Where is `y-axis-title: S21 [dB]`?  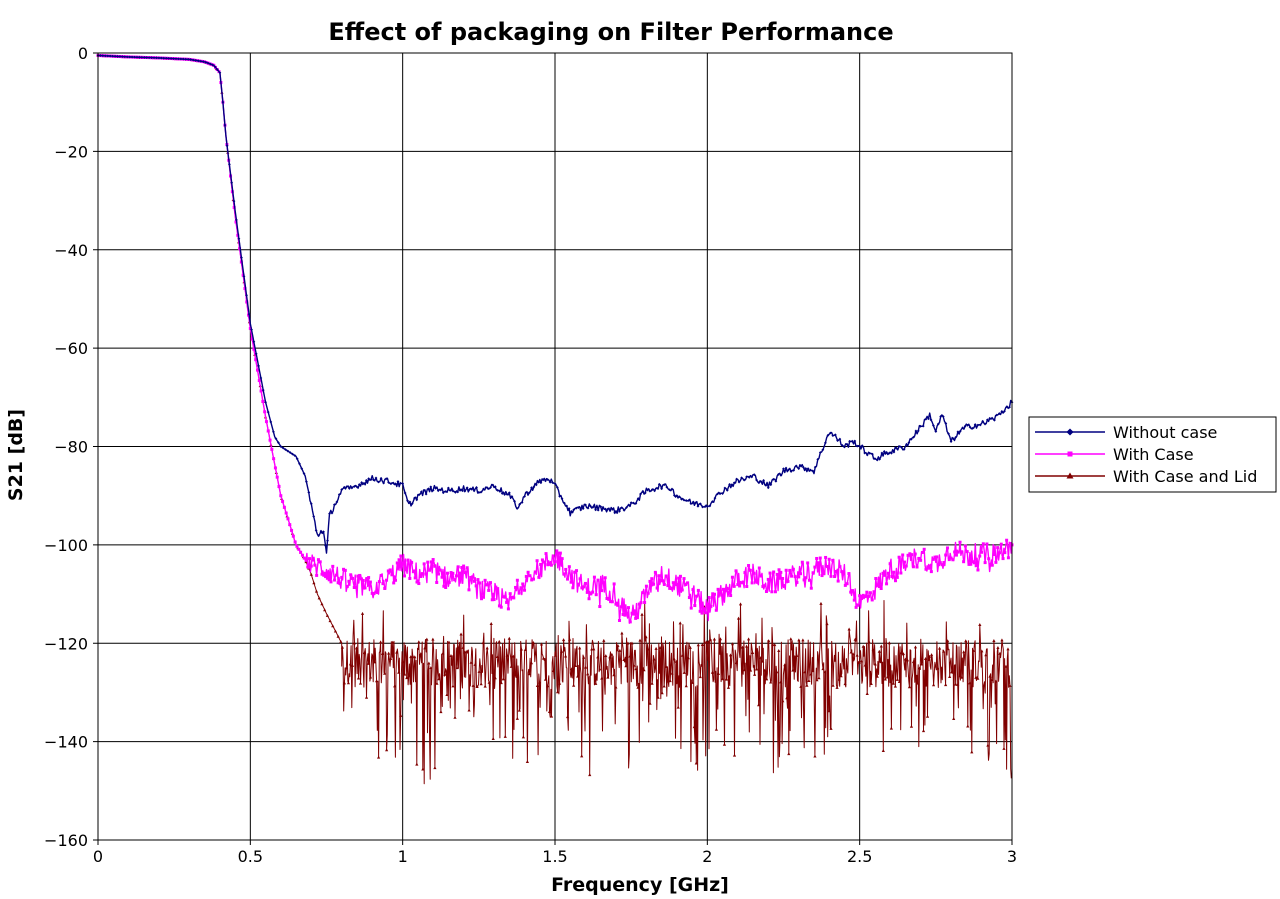
y-axis-title: S21 [dB] is located at coordinates (16, 455).